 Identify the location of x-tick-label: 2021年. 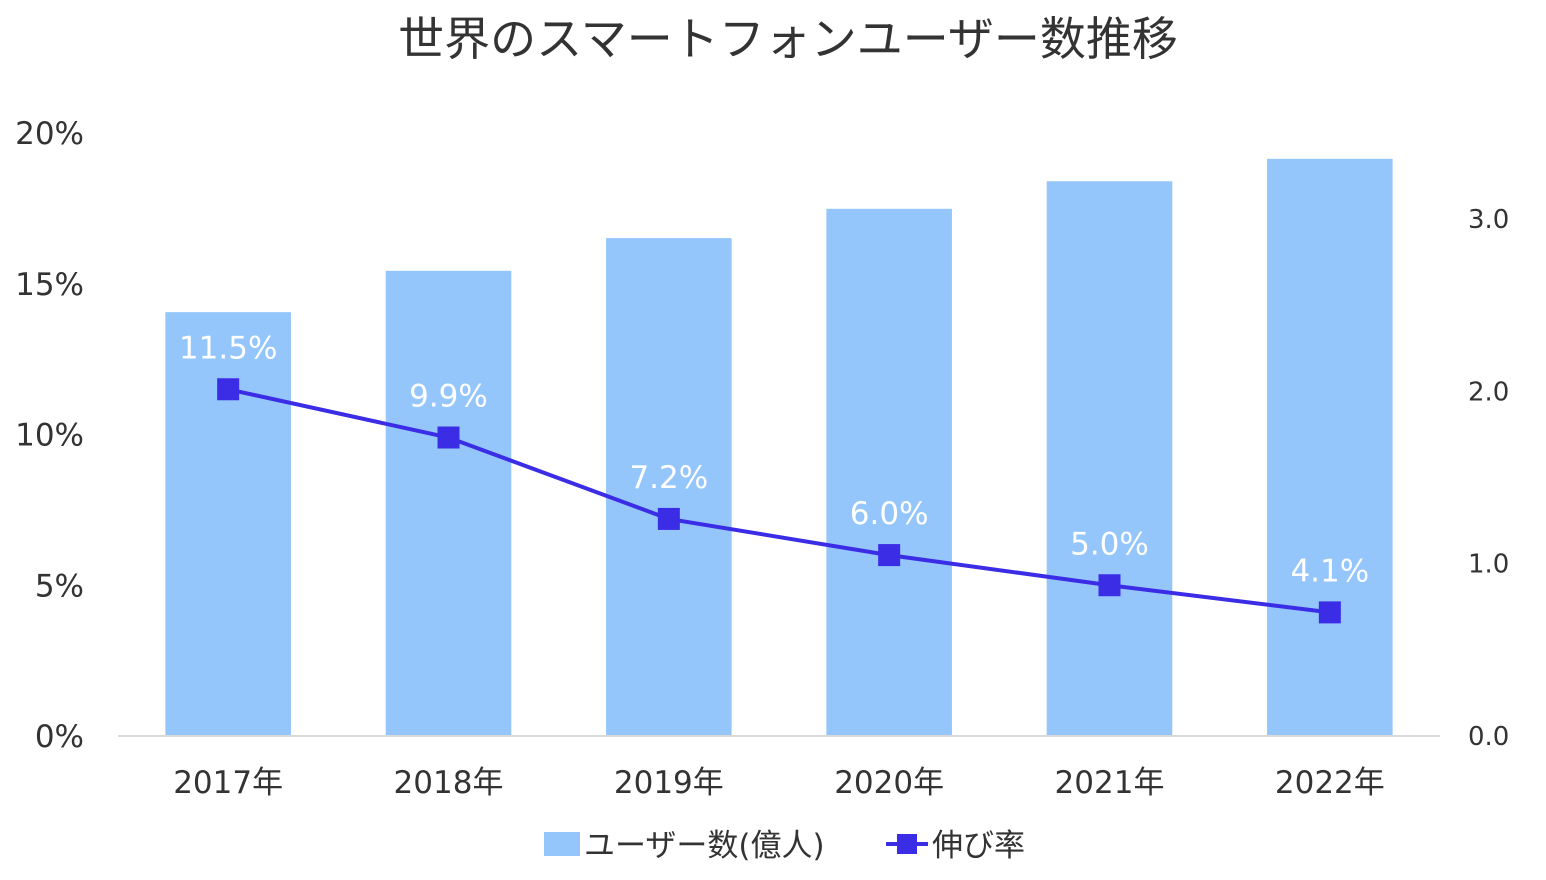
(1110, 783).